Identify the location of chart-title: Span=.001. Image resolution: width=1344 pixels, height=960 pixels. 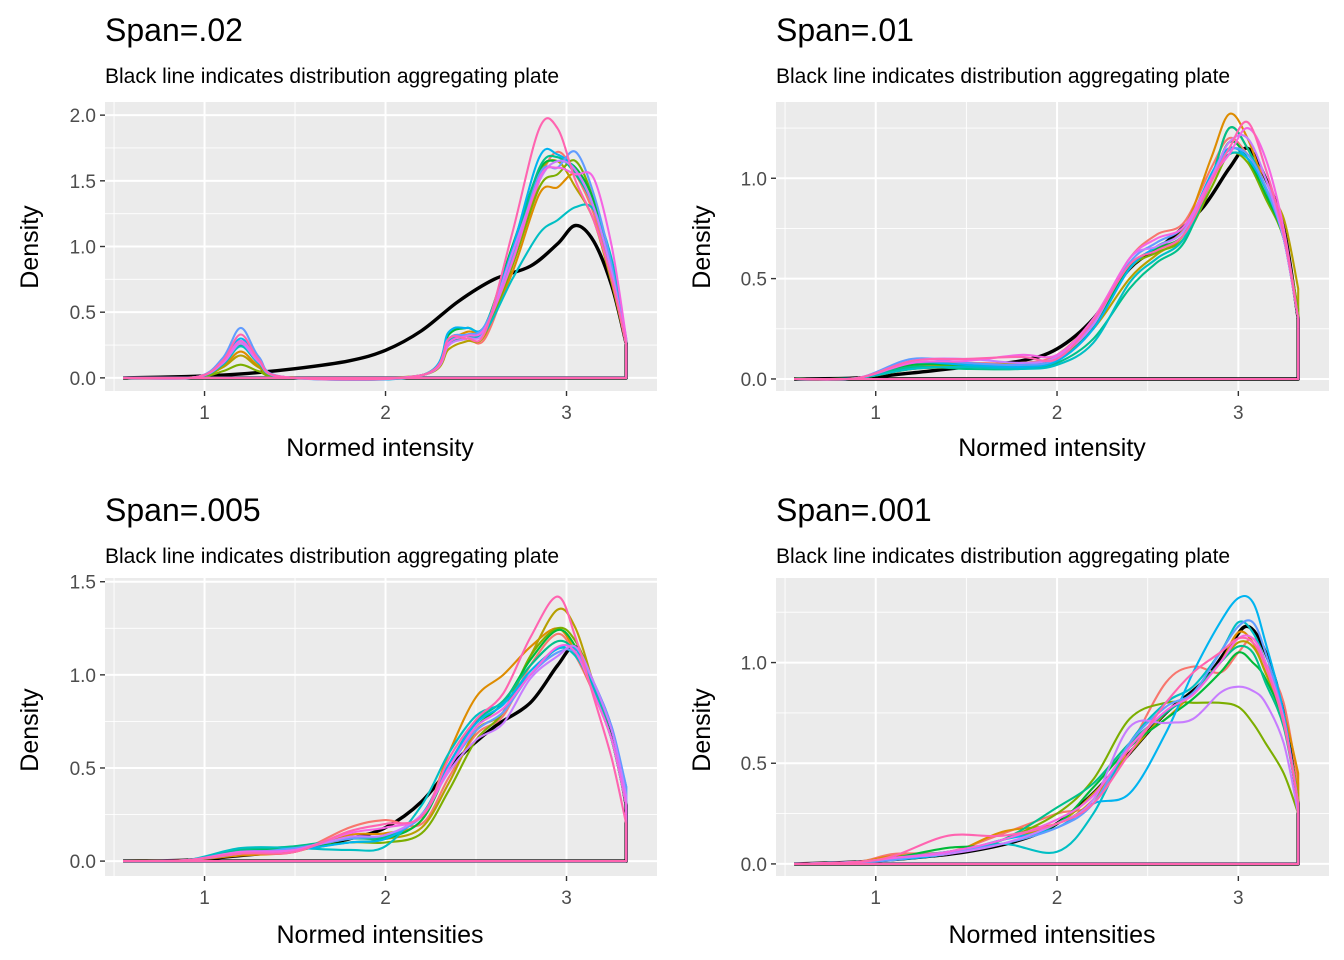
(854, 510).